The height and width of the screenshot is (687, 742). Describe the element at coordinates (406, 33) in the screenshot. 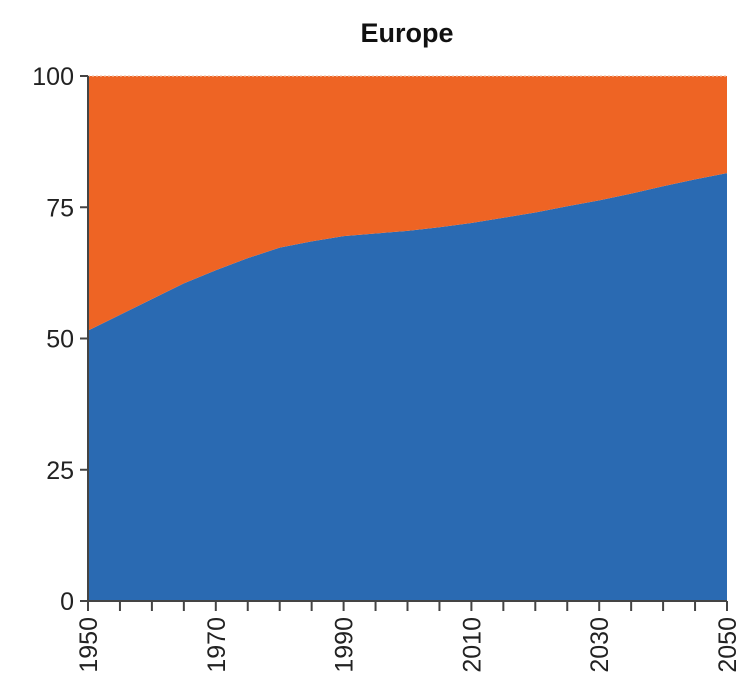

I see `chart-title: Europe` at that location.